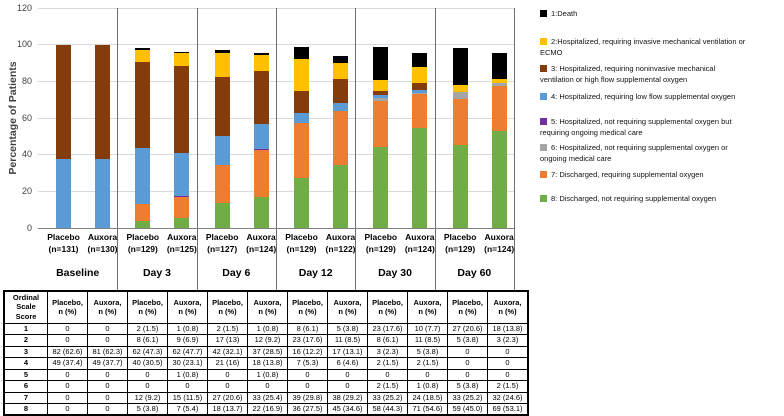 This screenshot has height=416, width=784. Describe the element at coordinates (102, 243) in the screenshot. I see `bar-label: Auxora (n=130)` at that location.